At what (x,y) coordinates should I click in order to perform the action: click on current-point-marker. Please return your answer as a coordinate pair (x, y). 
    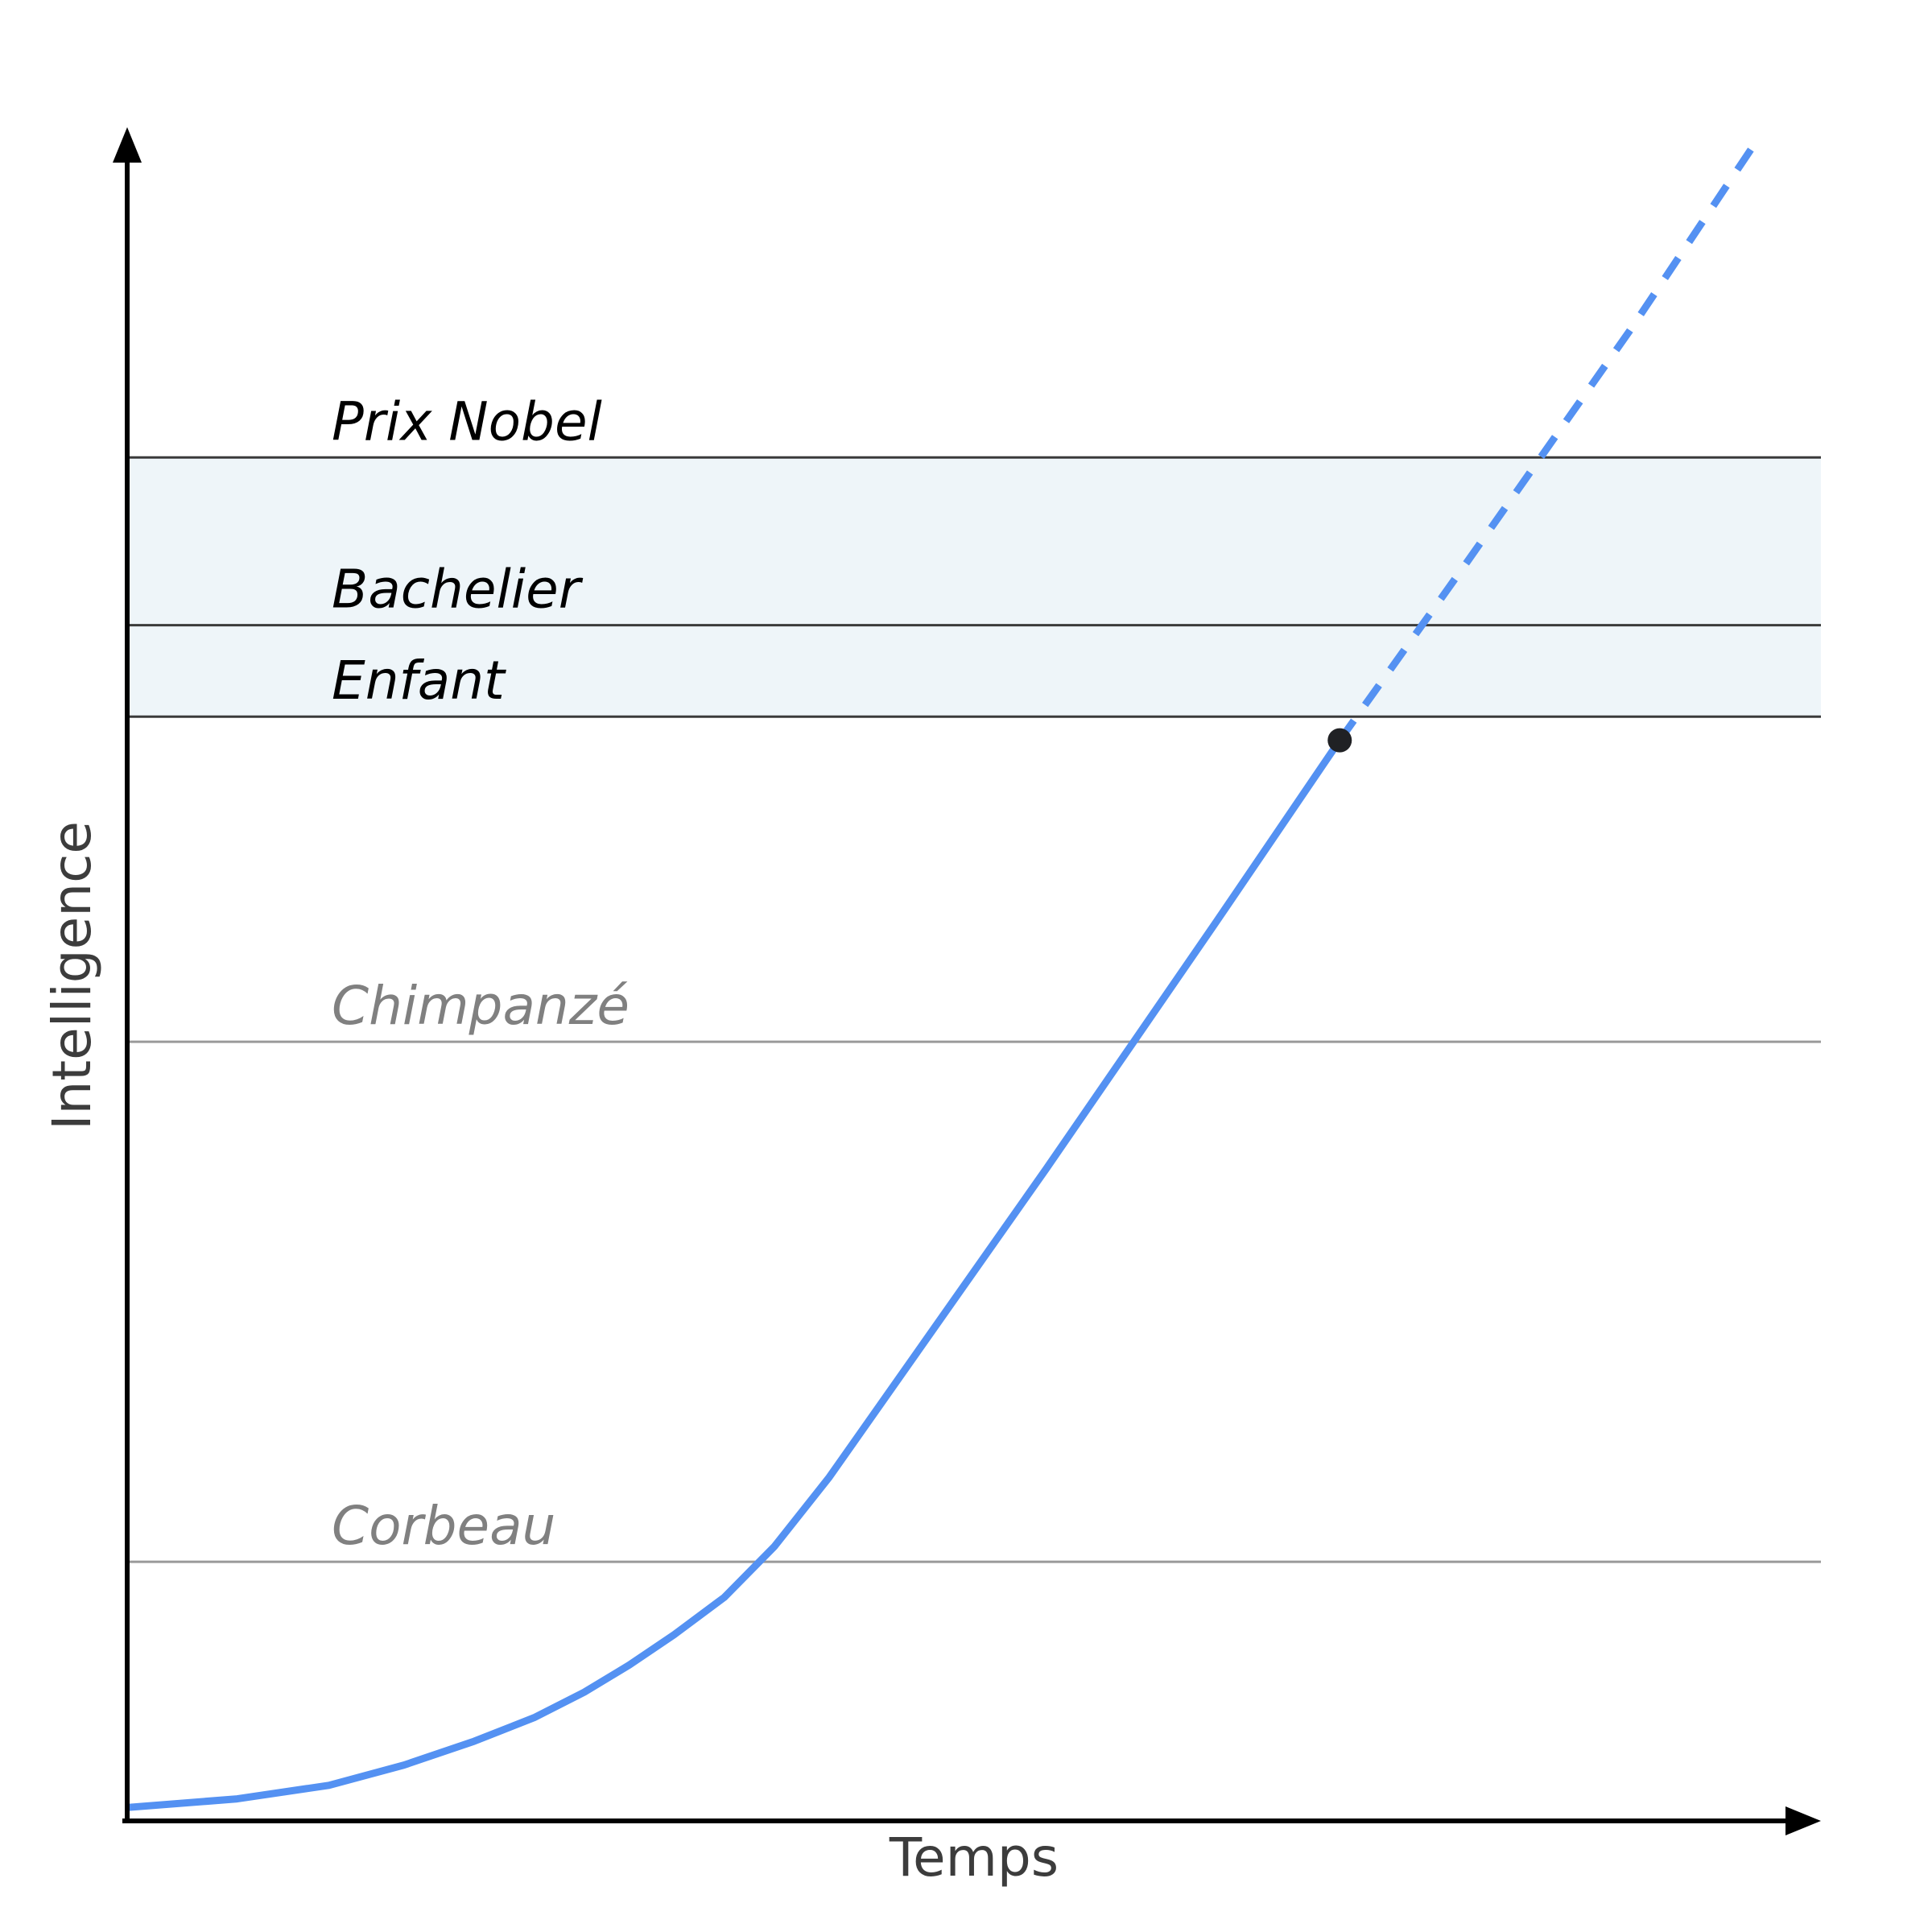
    Looking at the image, I should click on (1339, 740).